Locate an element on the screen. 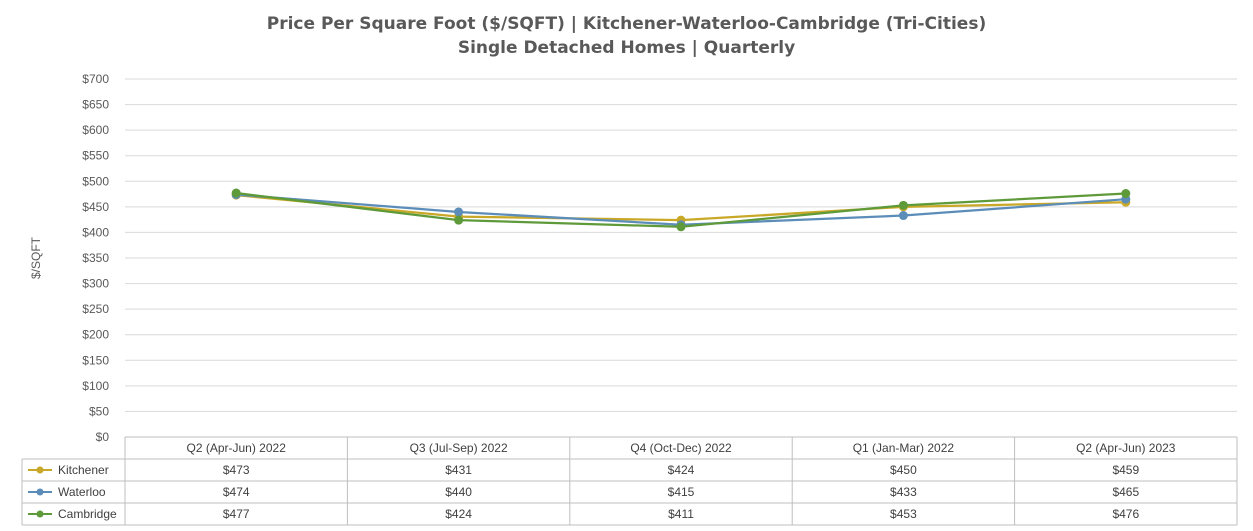 The width and height of the screenshot is (1253, 531). y-tick-label: $600 is located at coordinates (95, 130).